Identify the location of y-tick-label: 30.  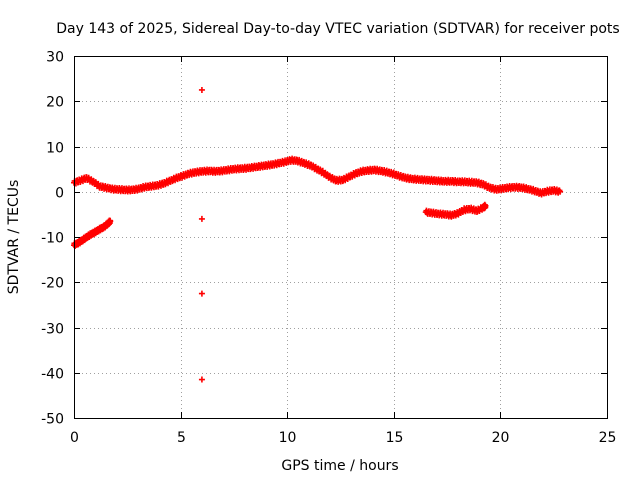
(55, 58).